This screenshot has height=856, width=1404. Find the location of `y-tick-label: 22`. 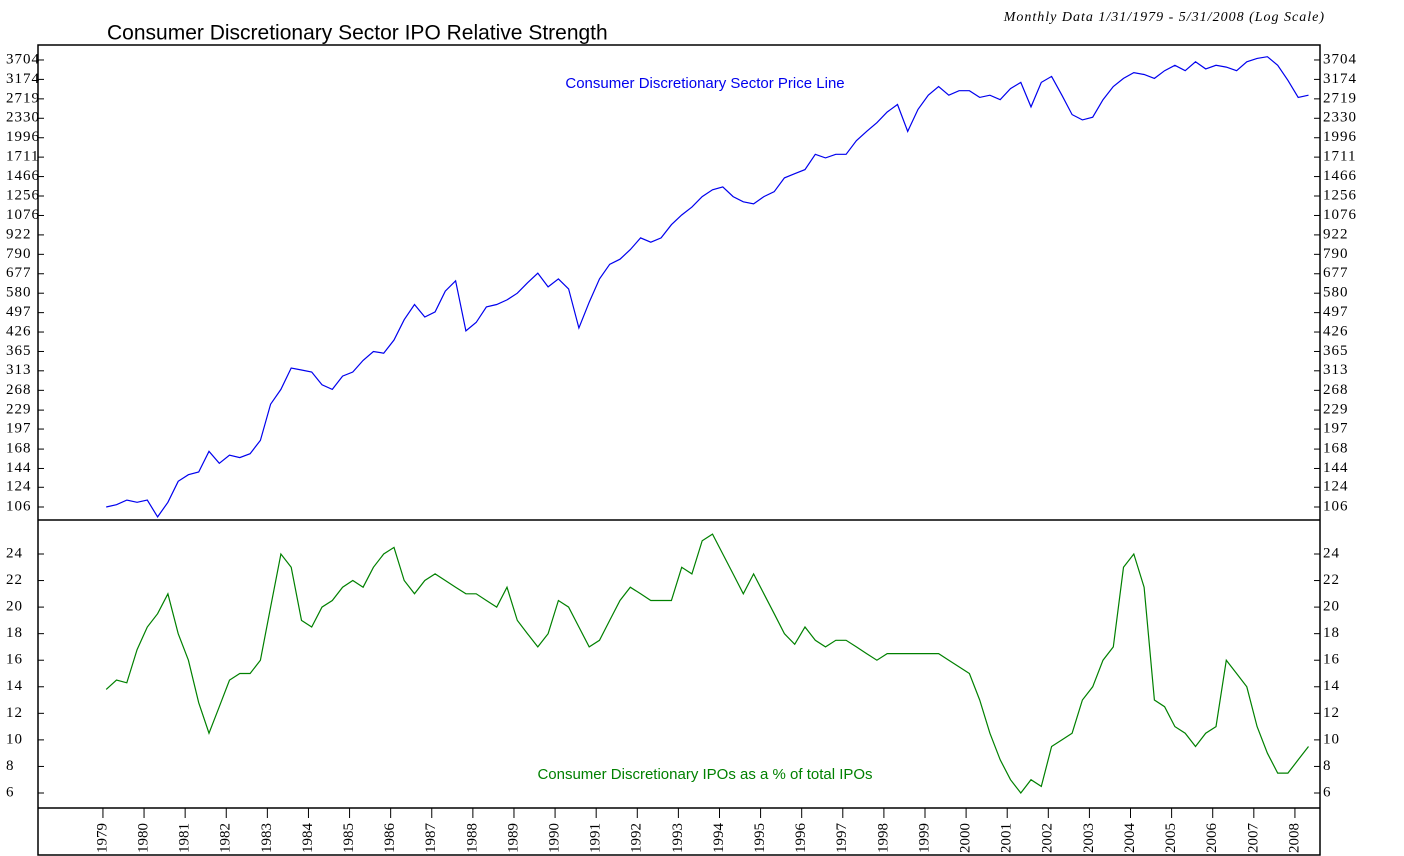

y-tick-label: 22 is located at coordinates (14, 580).